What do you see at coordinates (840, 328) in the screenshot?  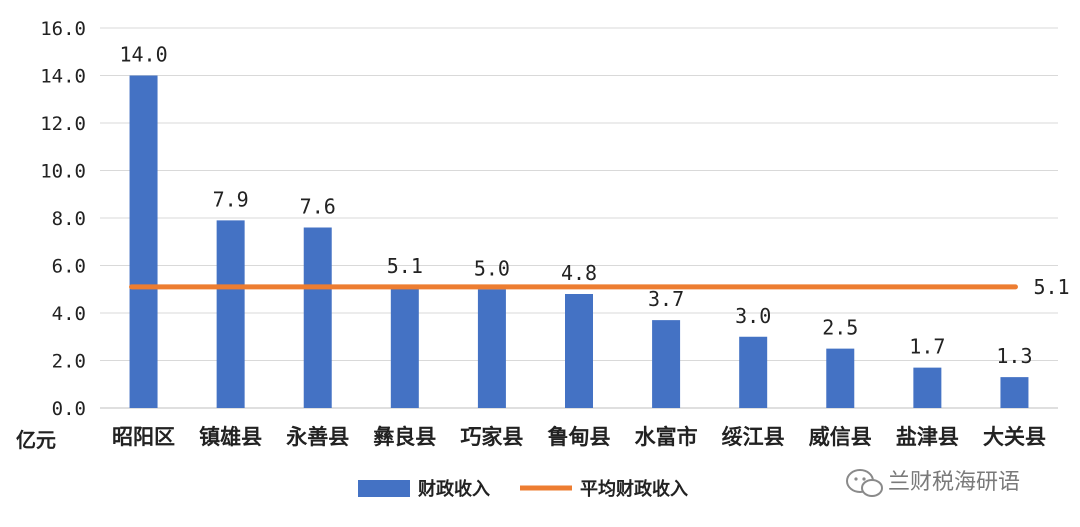 I see `bar-data-label: 2.5` at bounding box center [840, 328].